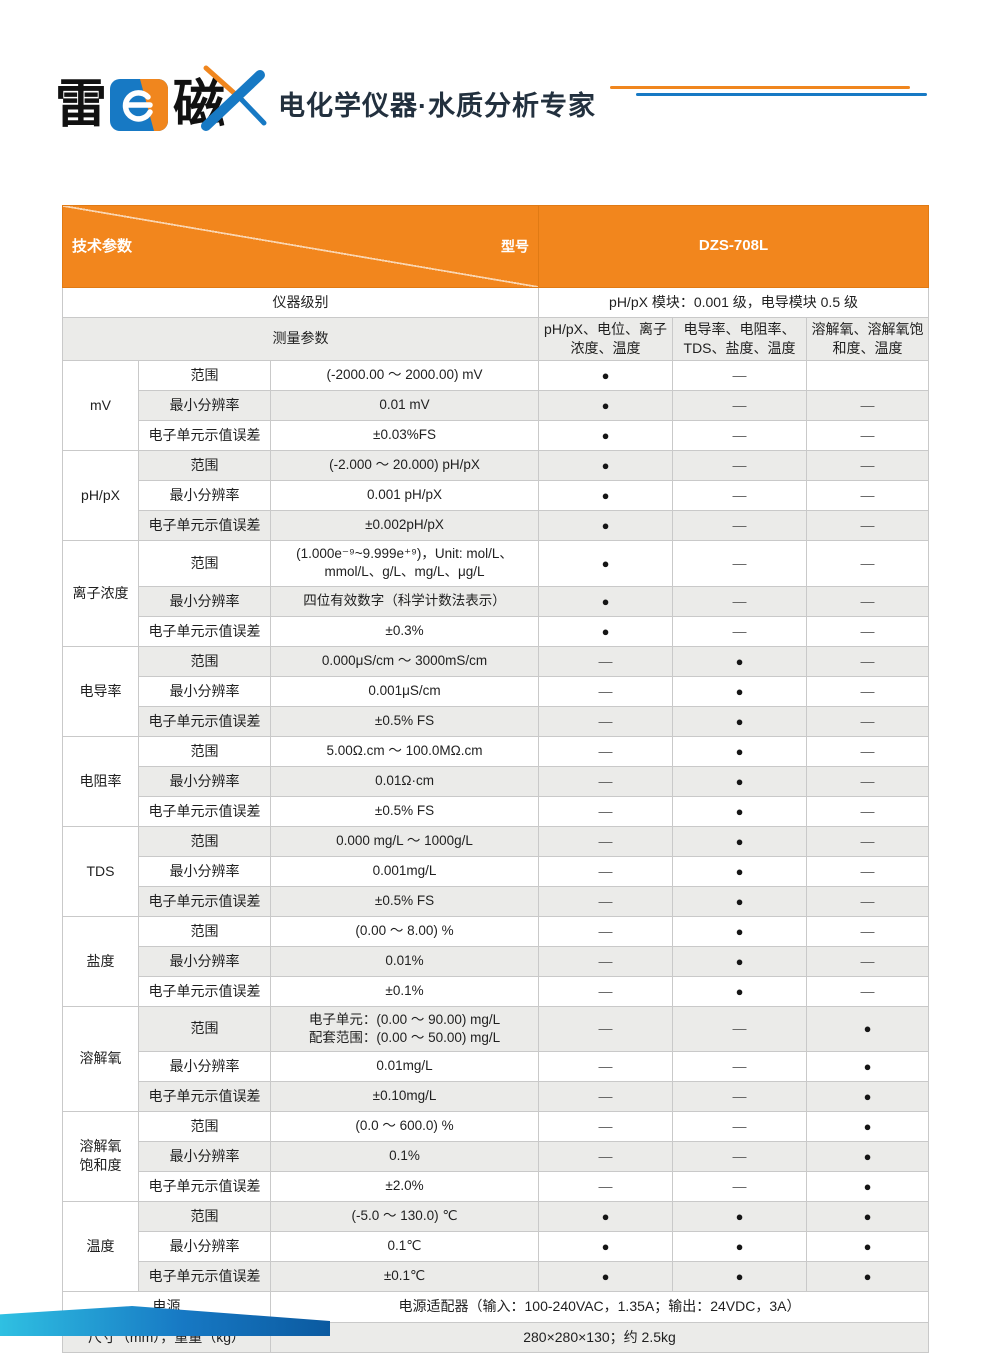  I want to click on param-column-ph: pH/pX、电位、离子浓度、温度, so click(606, 339).